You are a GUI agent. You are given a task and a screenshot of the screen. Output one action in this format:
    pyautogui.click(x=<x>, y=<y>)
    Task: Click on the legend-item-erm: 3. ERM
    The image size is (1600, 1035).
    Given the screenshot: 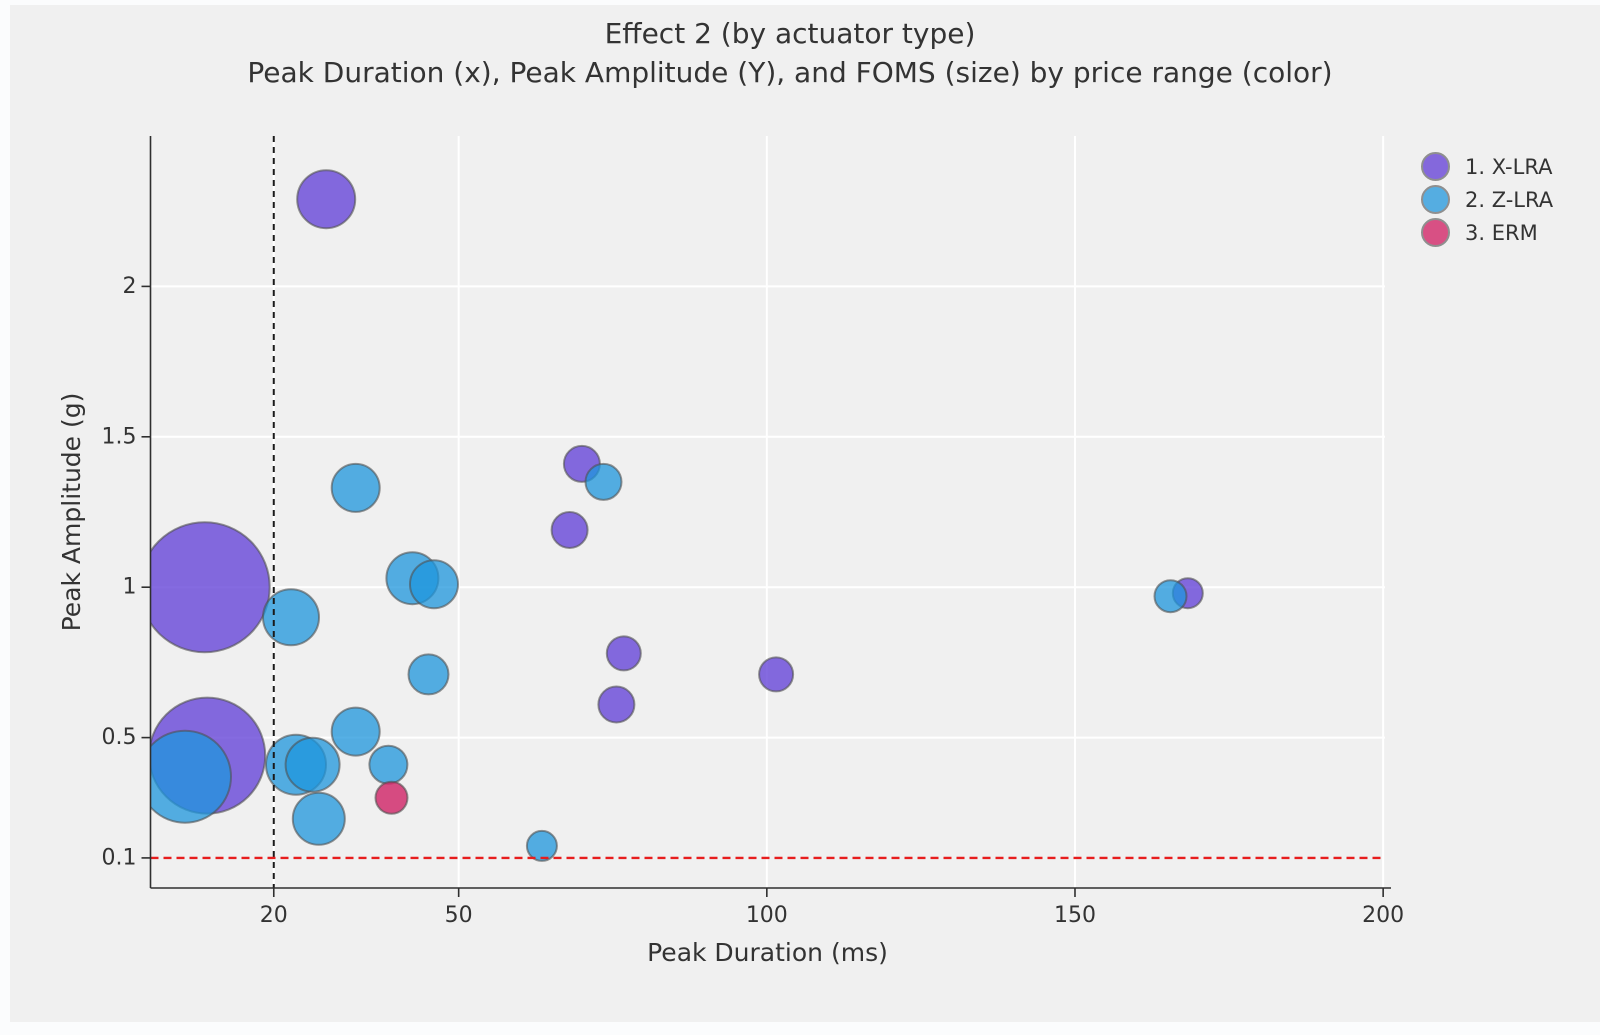 What is the action you would take?
    pyautogui.click(x=1487, y=232)
    